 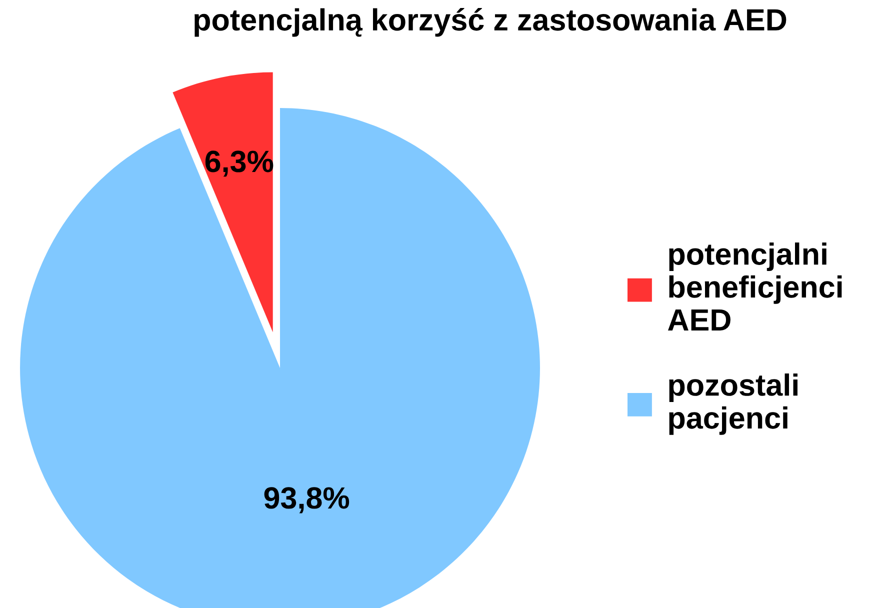 I want to click on data-label: 93,8%, so click(x=307, y=500).